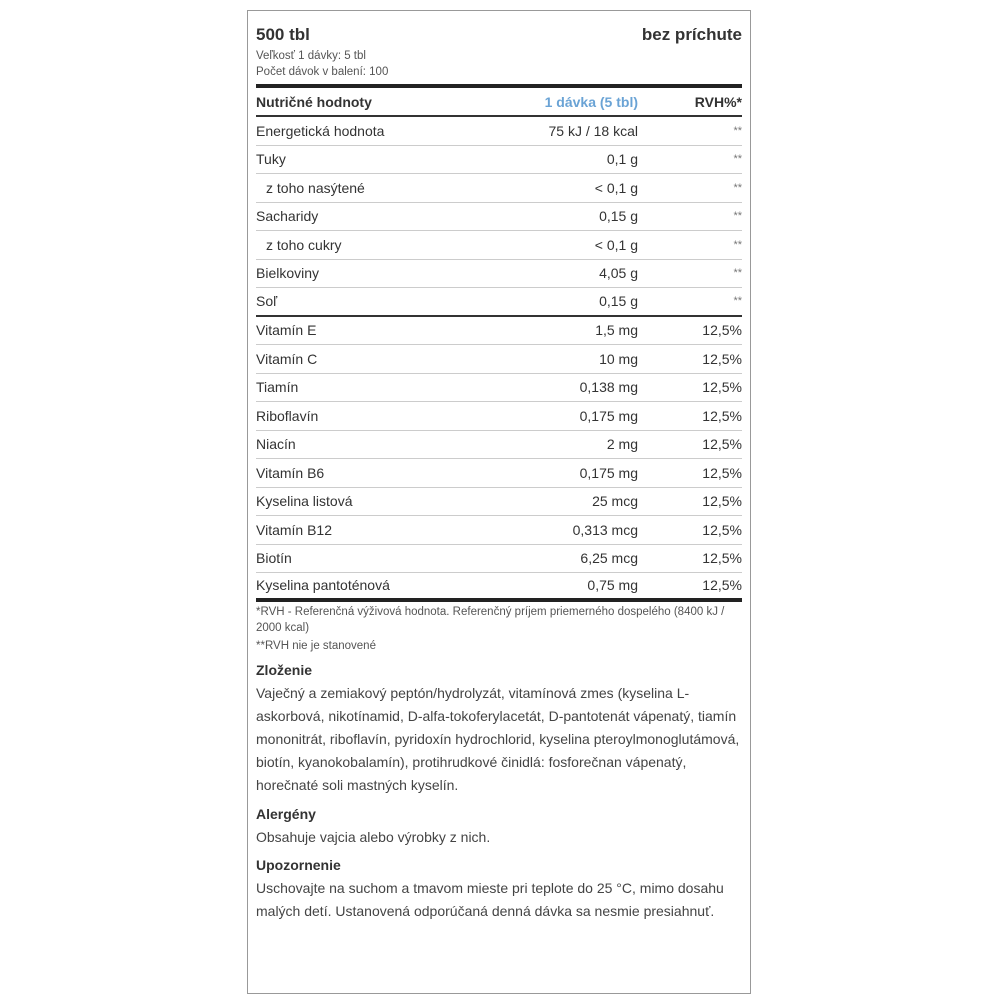  What do you see at coordinates (316, 645) in the screenshot?
I see `footnote-not-set: **RVH nie je stanovené` at bounding box center [316, 645].